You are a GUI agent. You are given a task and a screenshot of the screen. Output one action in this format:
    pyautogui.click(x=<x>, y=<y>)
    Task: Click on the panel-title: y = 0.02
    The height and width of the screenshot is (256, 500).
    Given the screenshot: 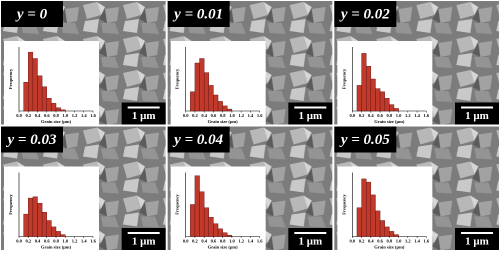 What is the action you would take?
    pyautogui.click(x=364, y=14)
    